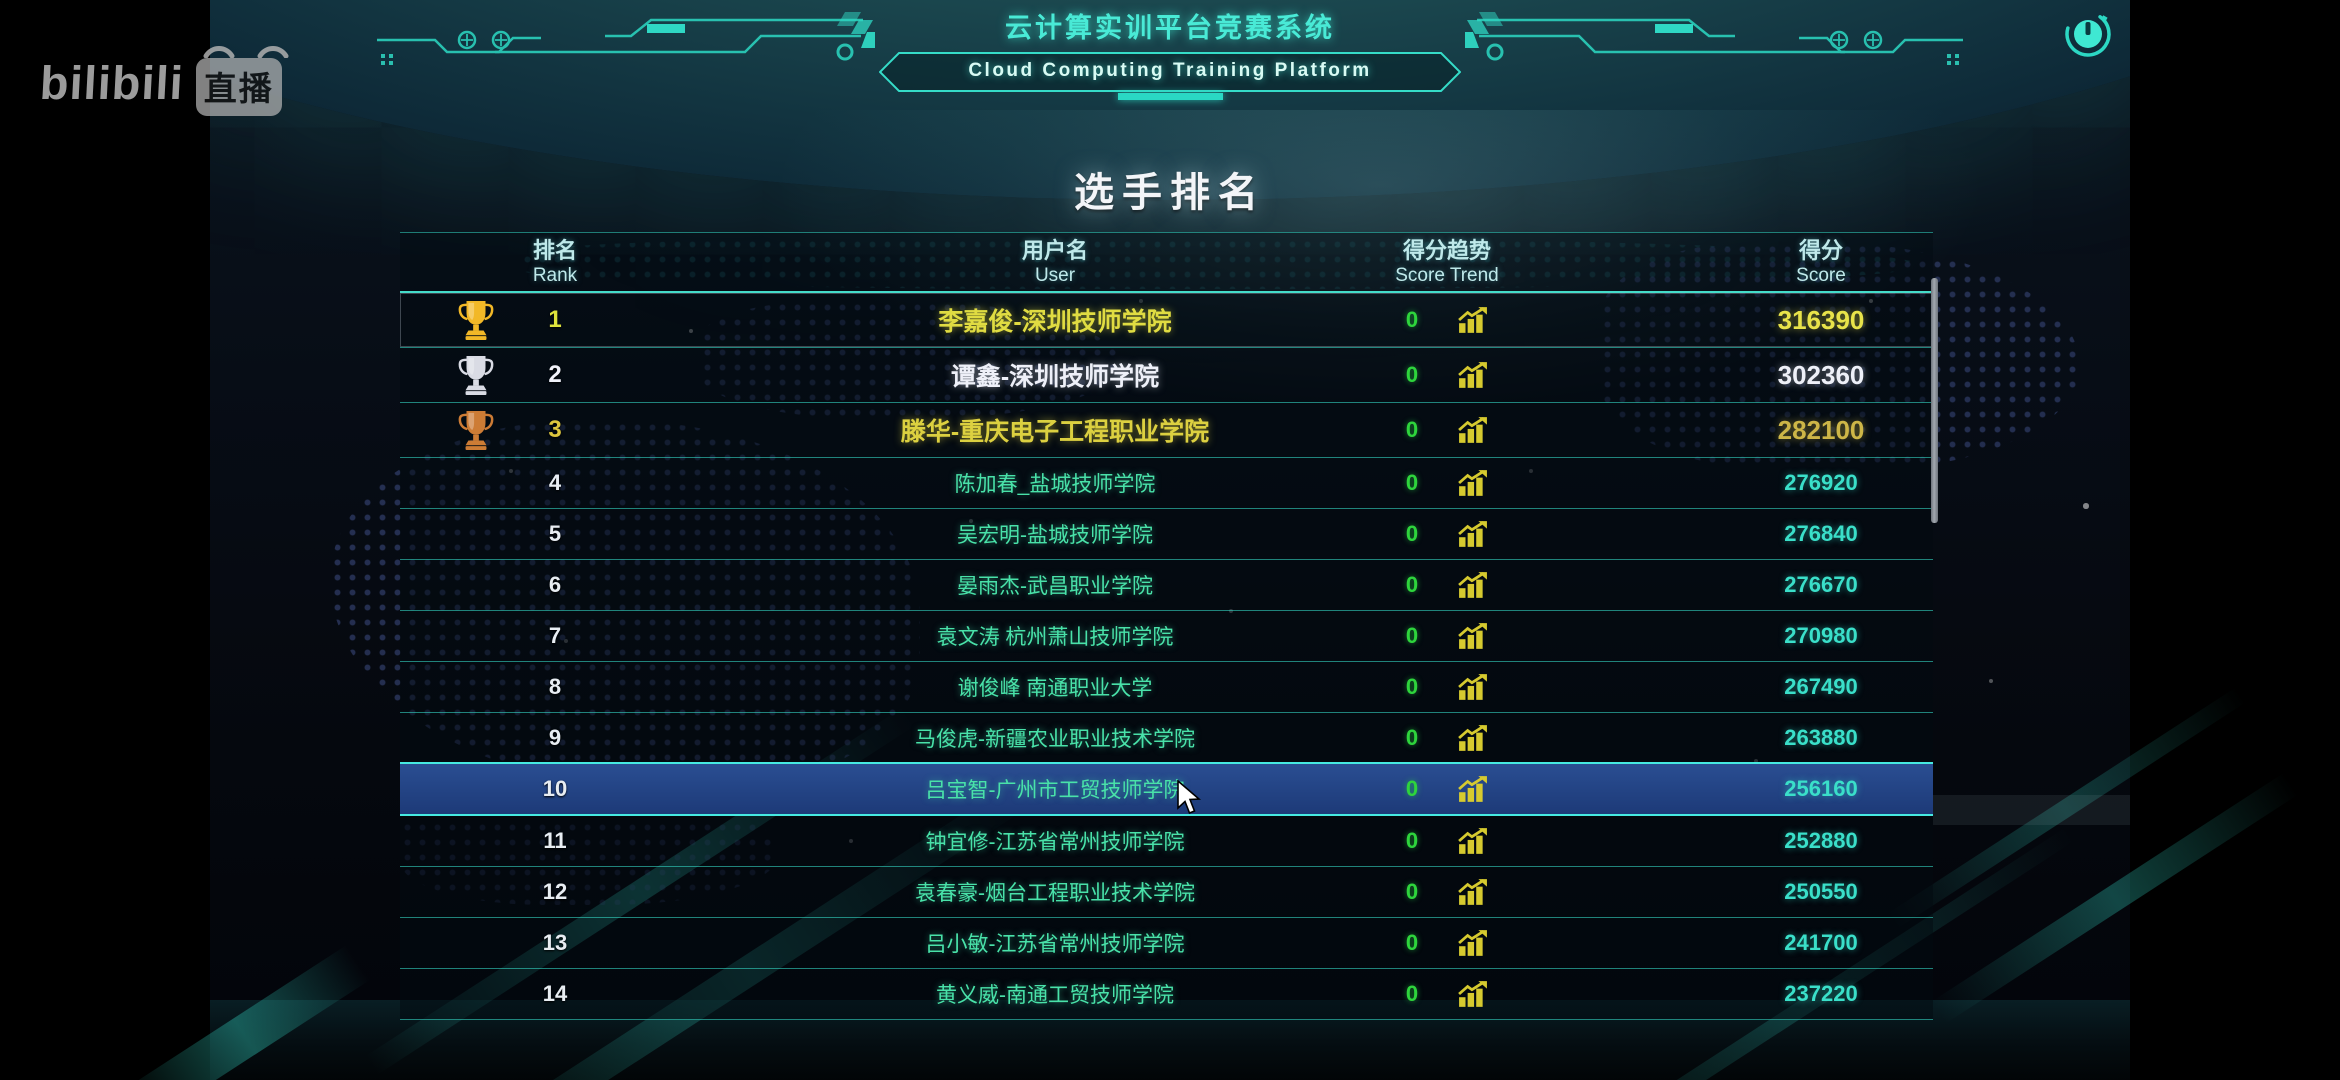 The height and width of the screenshot is (1080, 2340). What do you see at coordinates (1166, 483) in the screenshot?
I see `table-row: 4 陈加春_盐城技师学院 0` at bounding box center [1166, 483].